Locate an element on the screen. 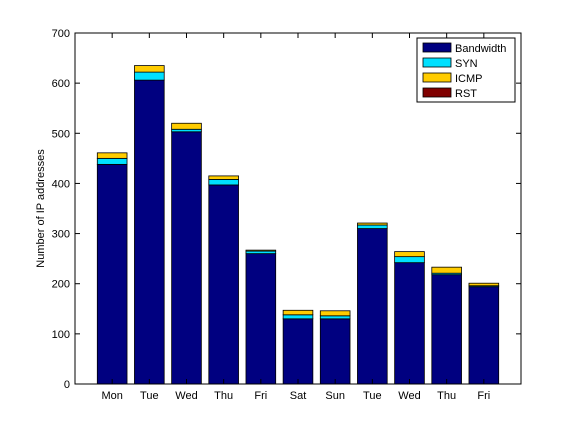 The width and height of the screenshot is (576, 432). y-tick-label: 600 is located at coordinates (61, 84).